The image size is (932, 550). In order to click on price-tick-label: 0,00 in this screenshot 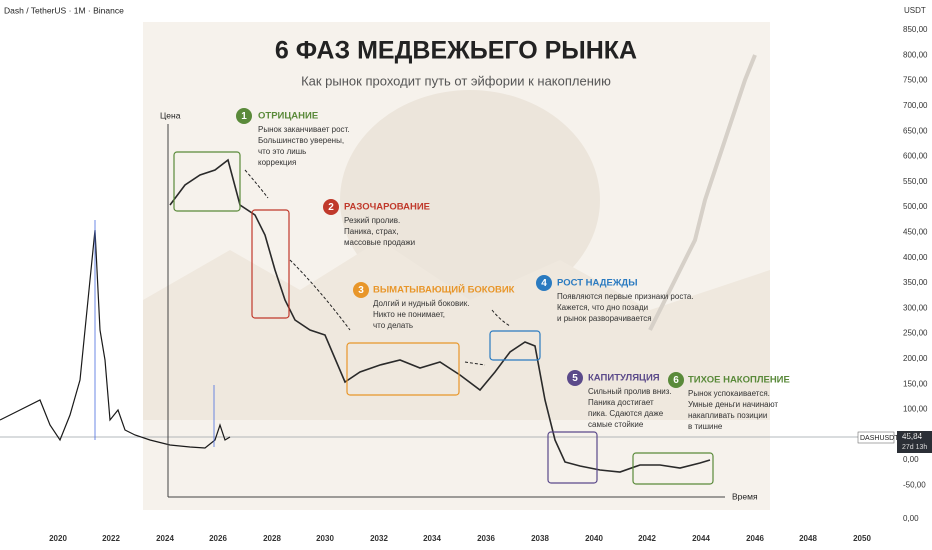, I will do `click(911, 459)`.